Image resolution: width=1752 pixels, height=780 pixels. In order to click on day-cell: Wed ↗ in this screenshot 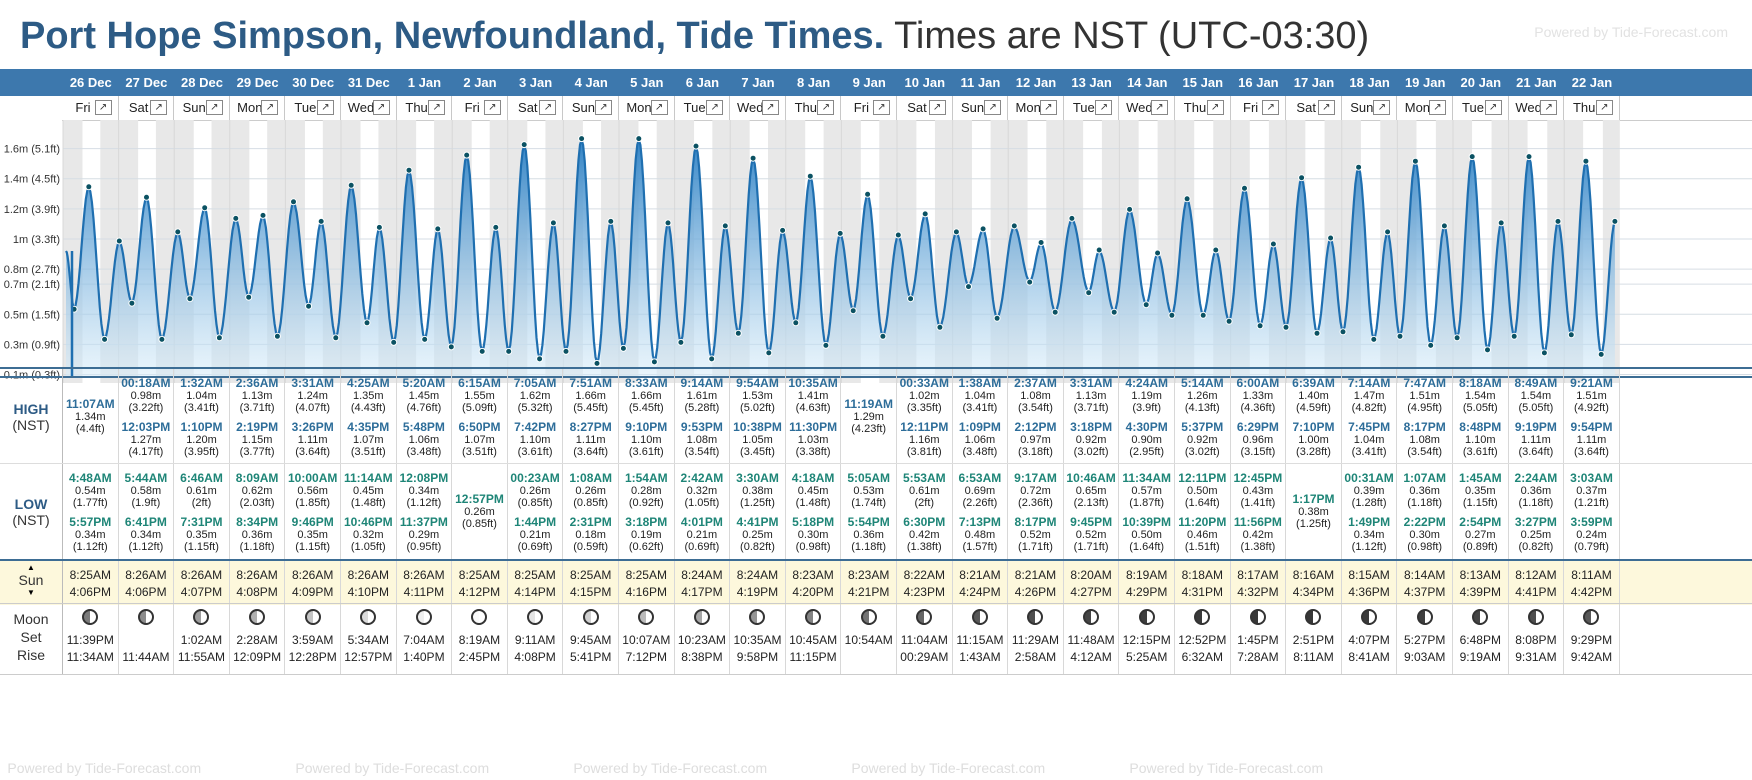, I will do `click(758, 108)`.